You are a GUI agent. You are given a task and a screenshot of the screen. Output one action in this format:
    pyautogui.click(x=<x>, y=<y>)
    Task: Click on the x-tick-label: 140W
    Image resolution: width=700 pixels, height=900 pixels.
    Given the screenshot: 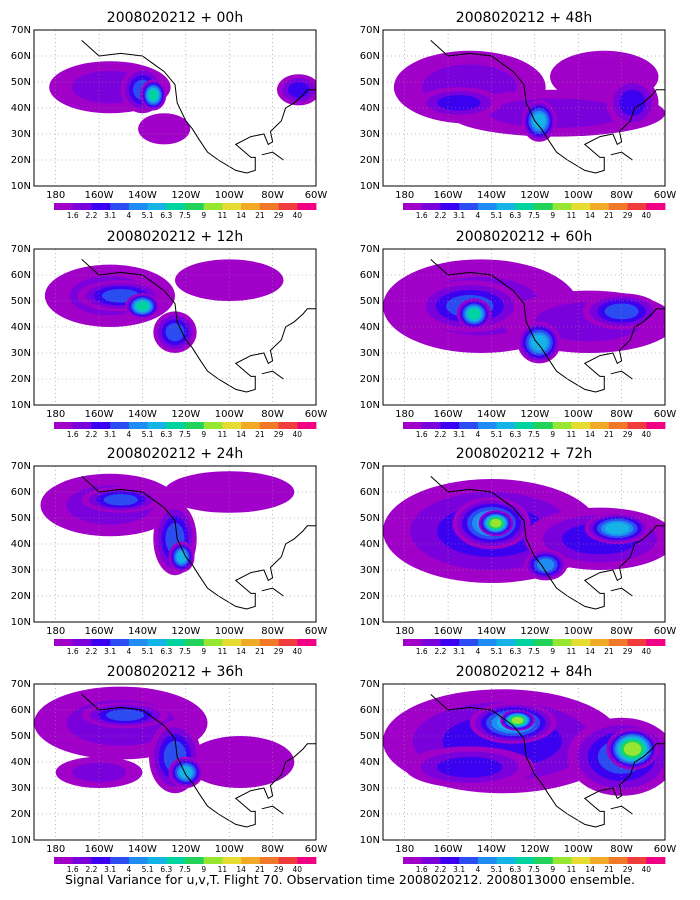 What is the action you would take?
    pyautogui.click(x=491, y=849)
    